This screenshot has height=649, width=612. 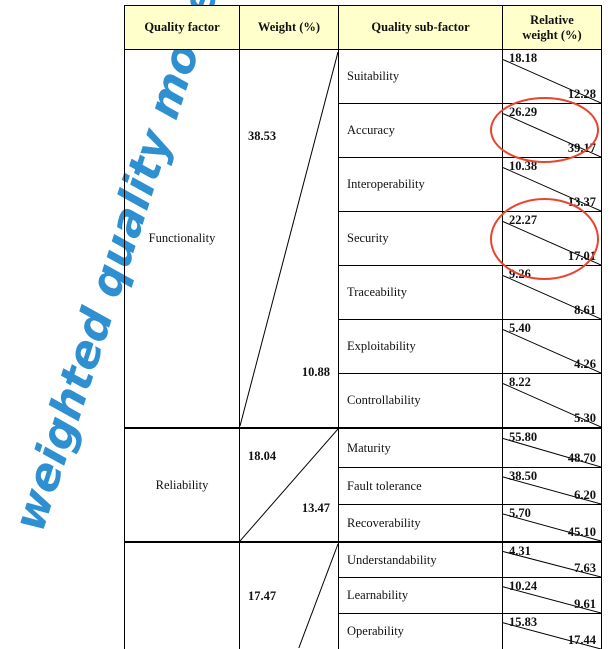 What do you see at coordinates (523, 622) in the screenshot?
I see `relative-value-a: 15.83` at bounding box center [523, 622].